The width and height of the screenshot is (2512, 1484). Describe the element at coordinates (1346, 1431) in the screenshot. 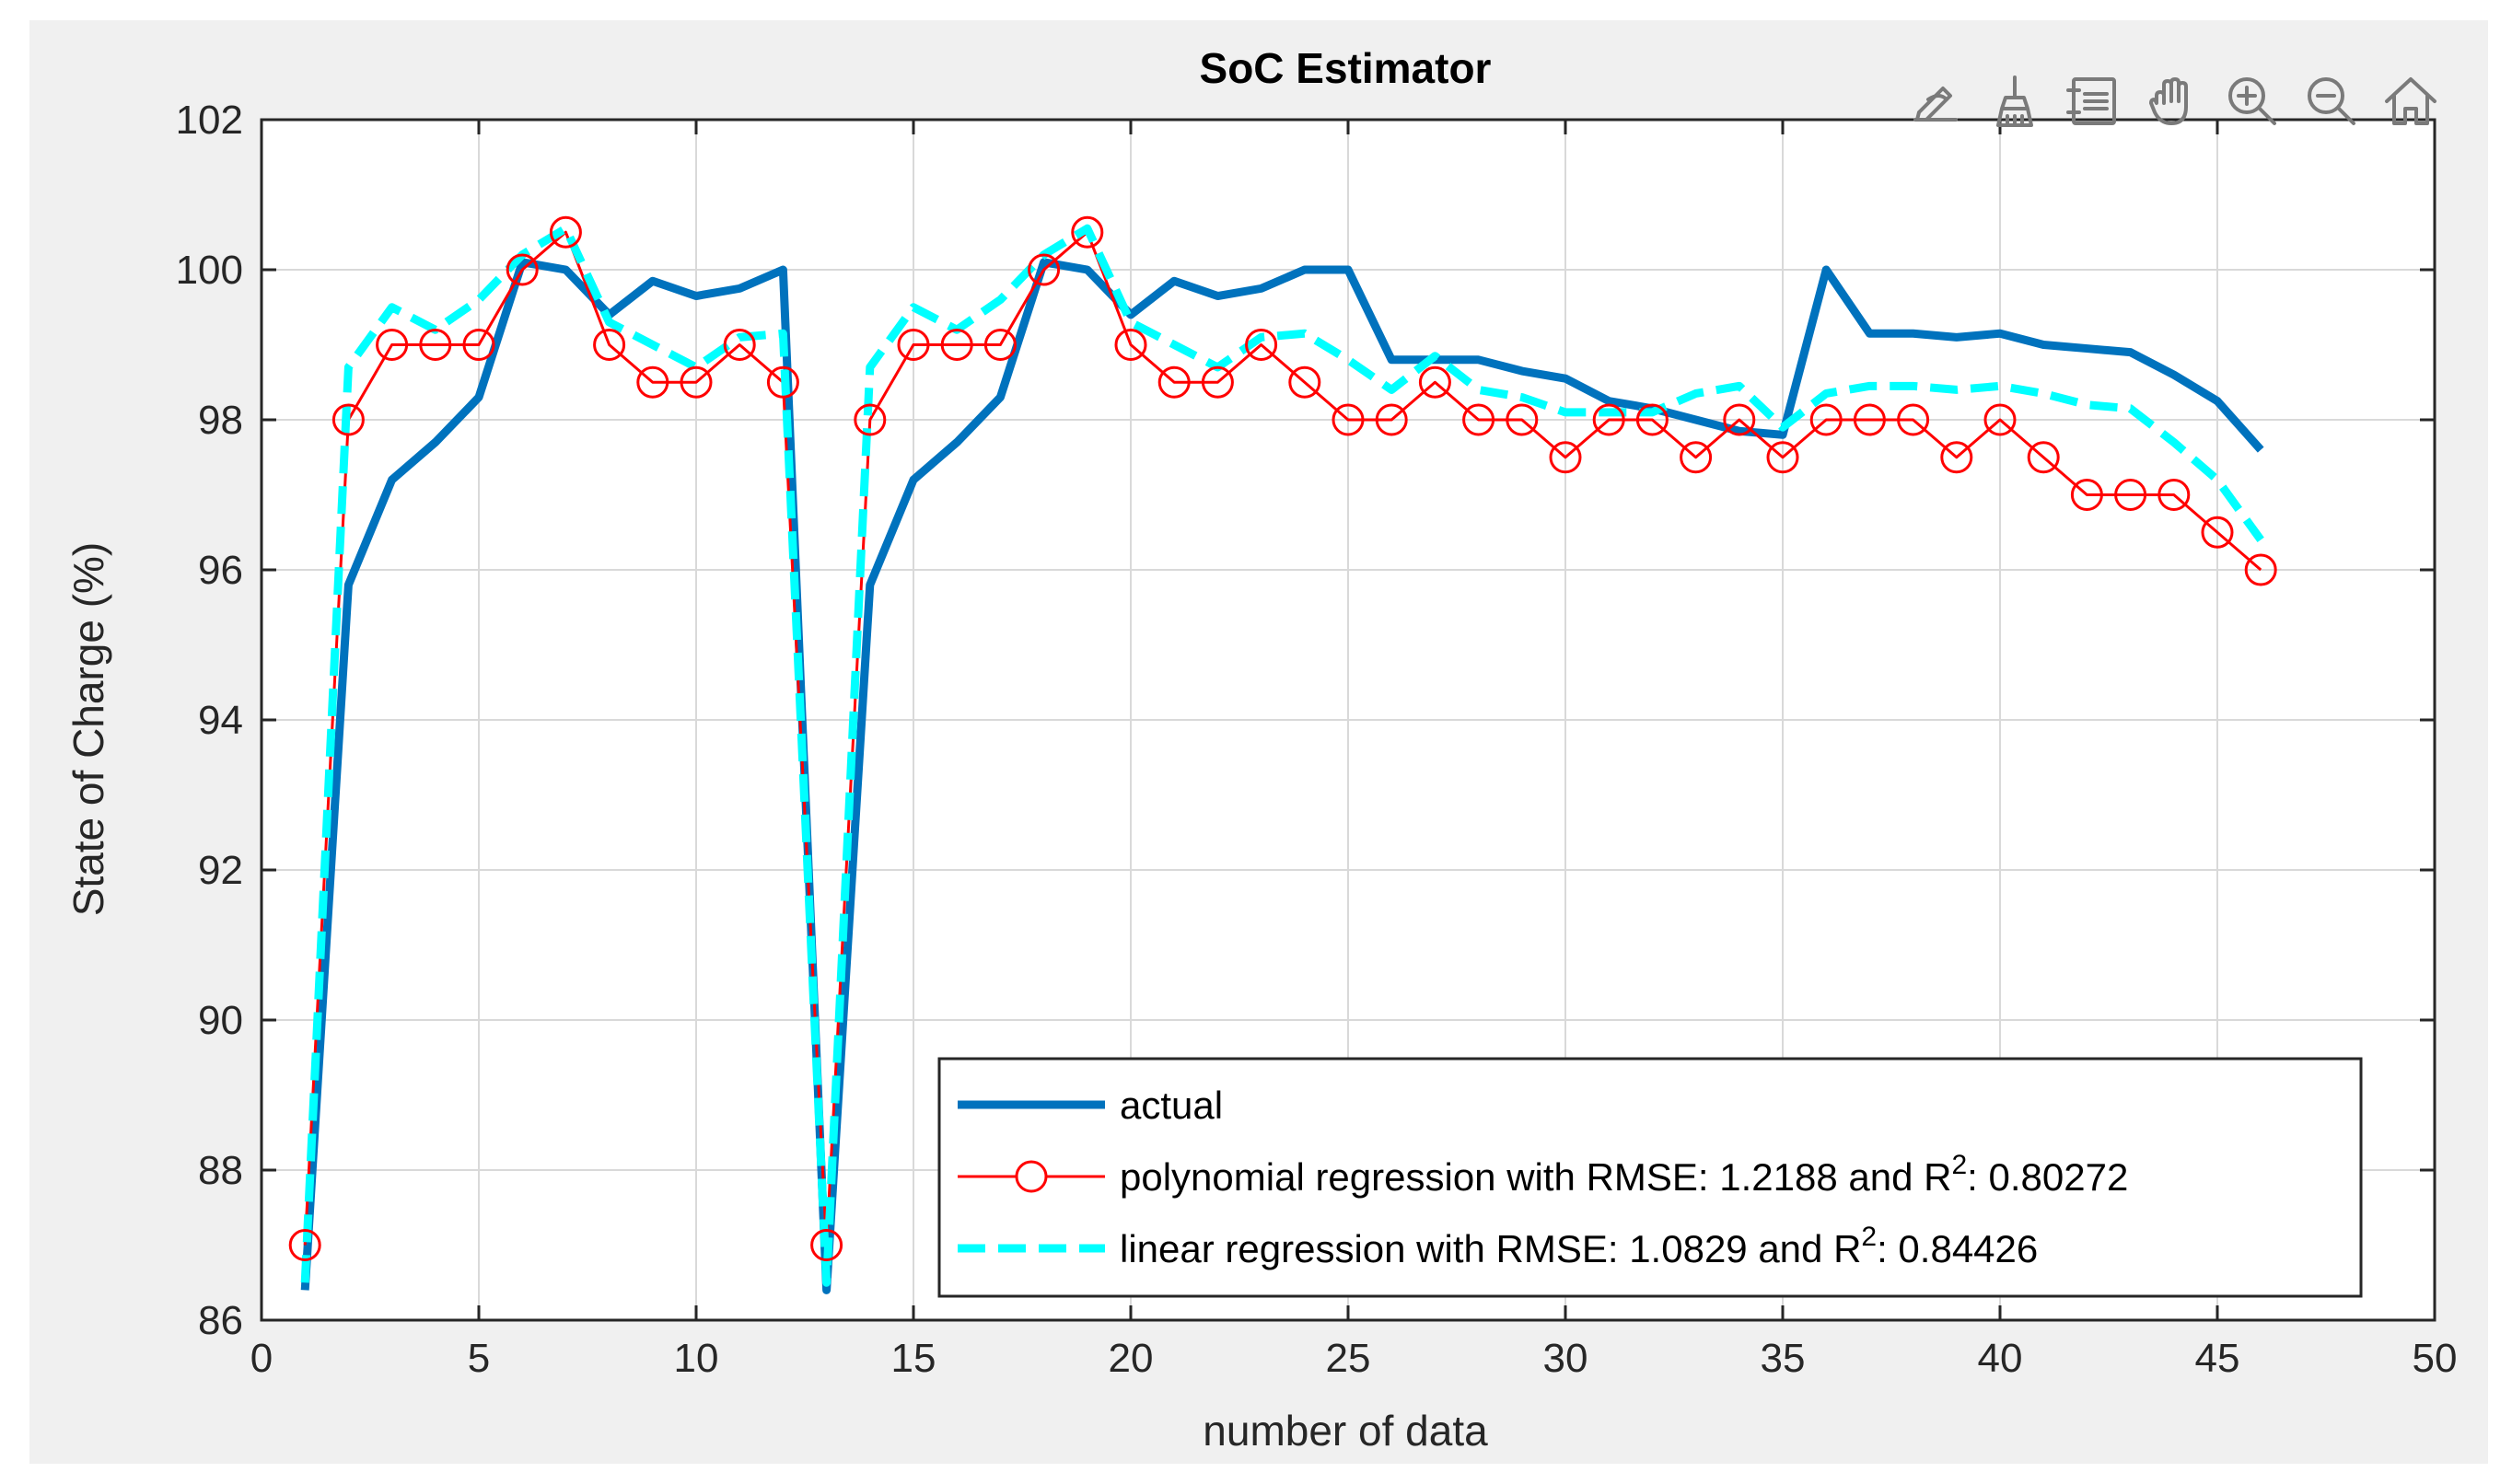

I see `x-axis-label: number of data` at that location.